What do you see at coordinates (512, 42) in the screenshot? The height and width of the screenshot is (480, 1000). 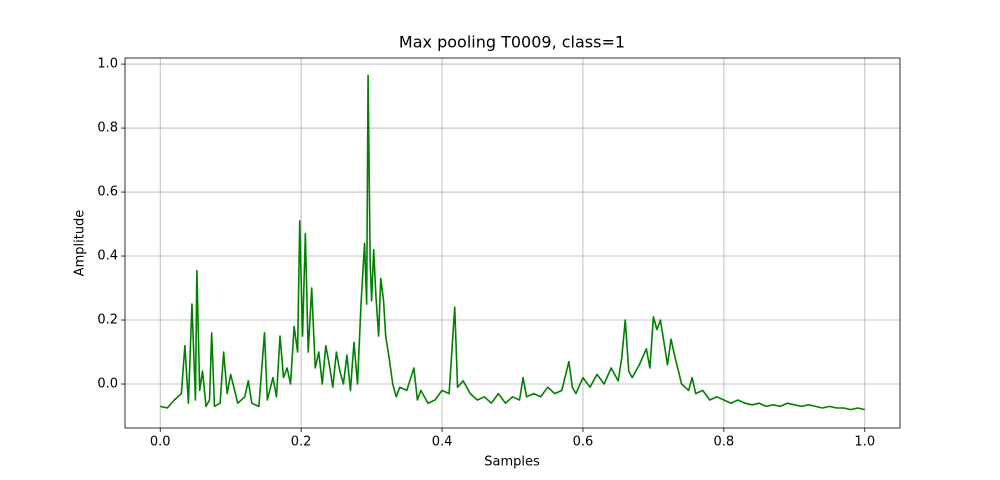 I see `chart-title: Max pooling T0009, class=1` at bounding box center [512, 42].